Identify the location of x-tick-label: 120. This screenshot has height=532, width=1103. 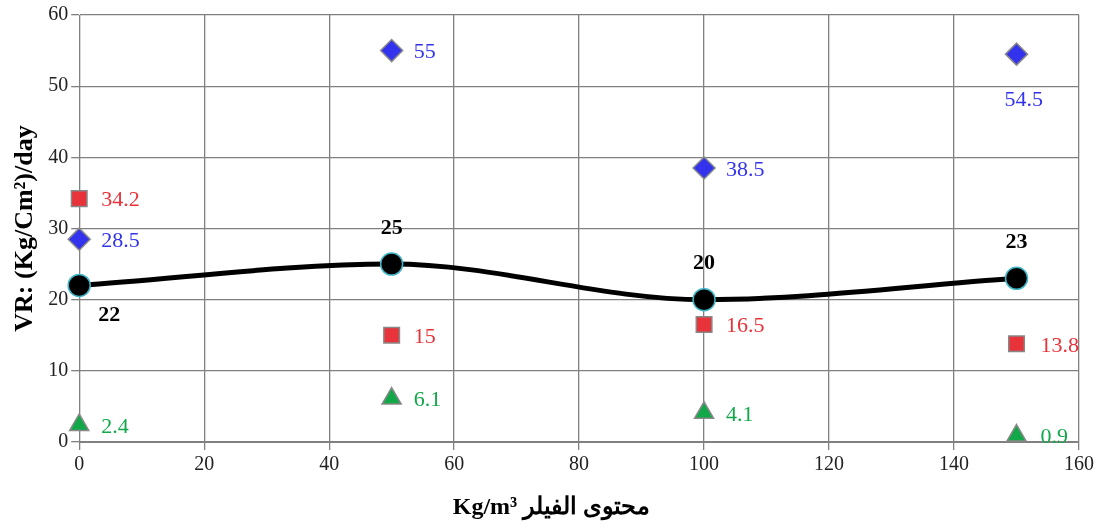
(829, 463).